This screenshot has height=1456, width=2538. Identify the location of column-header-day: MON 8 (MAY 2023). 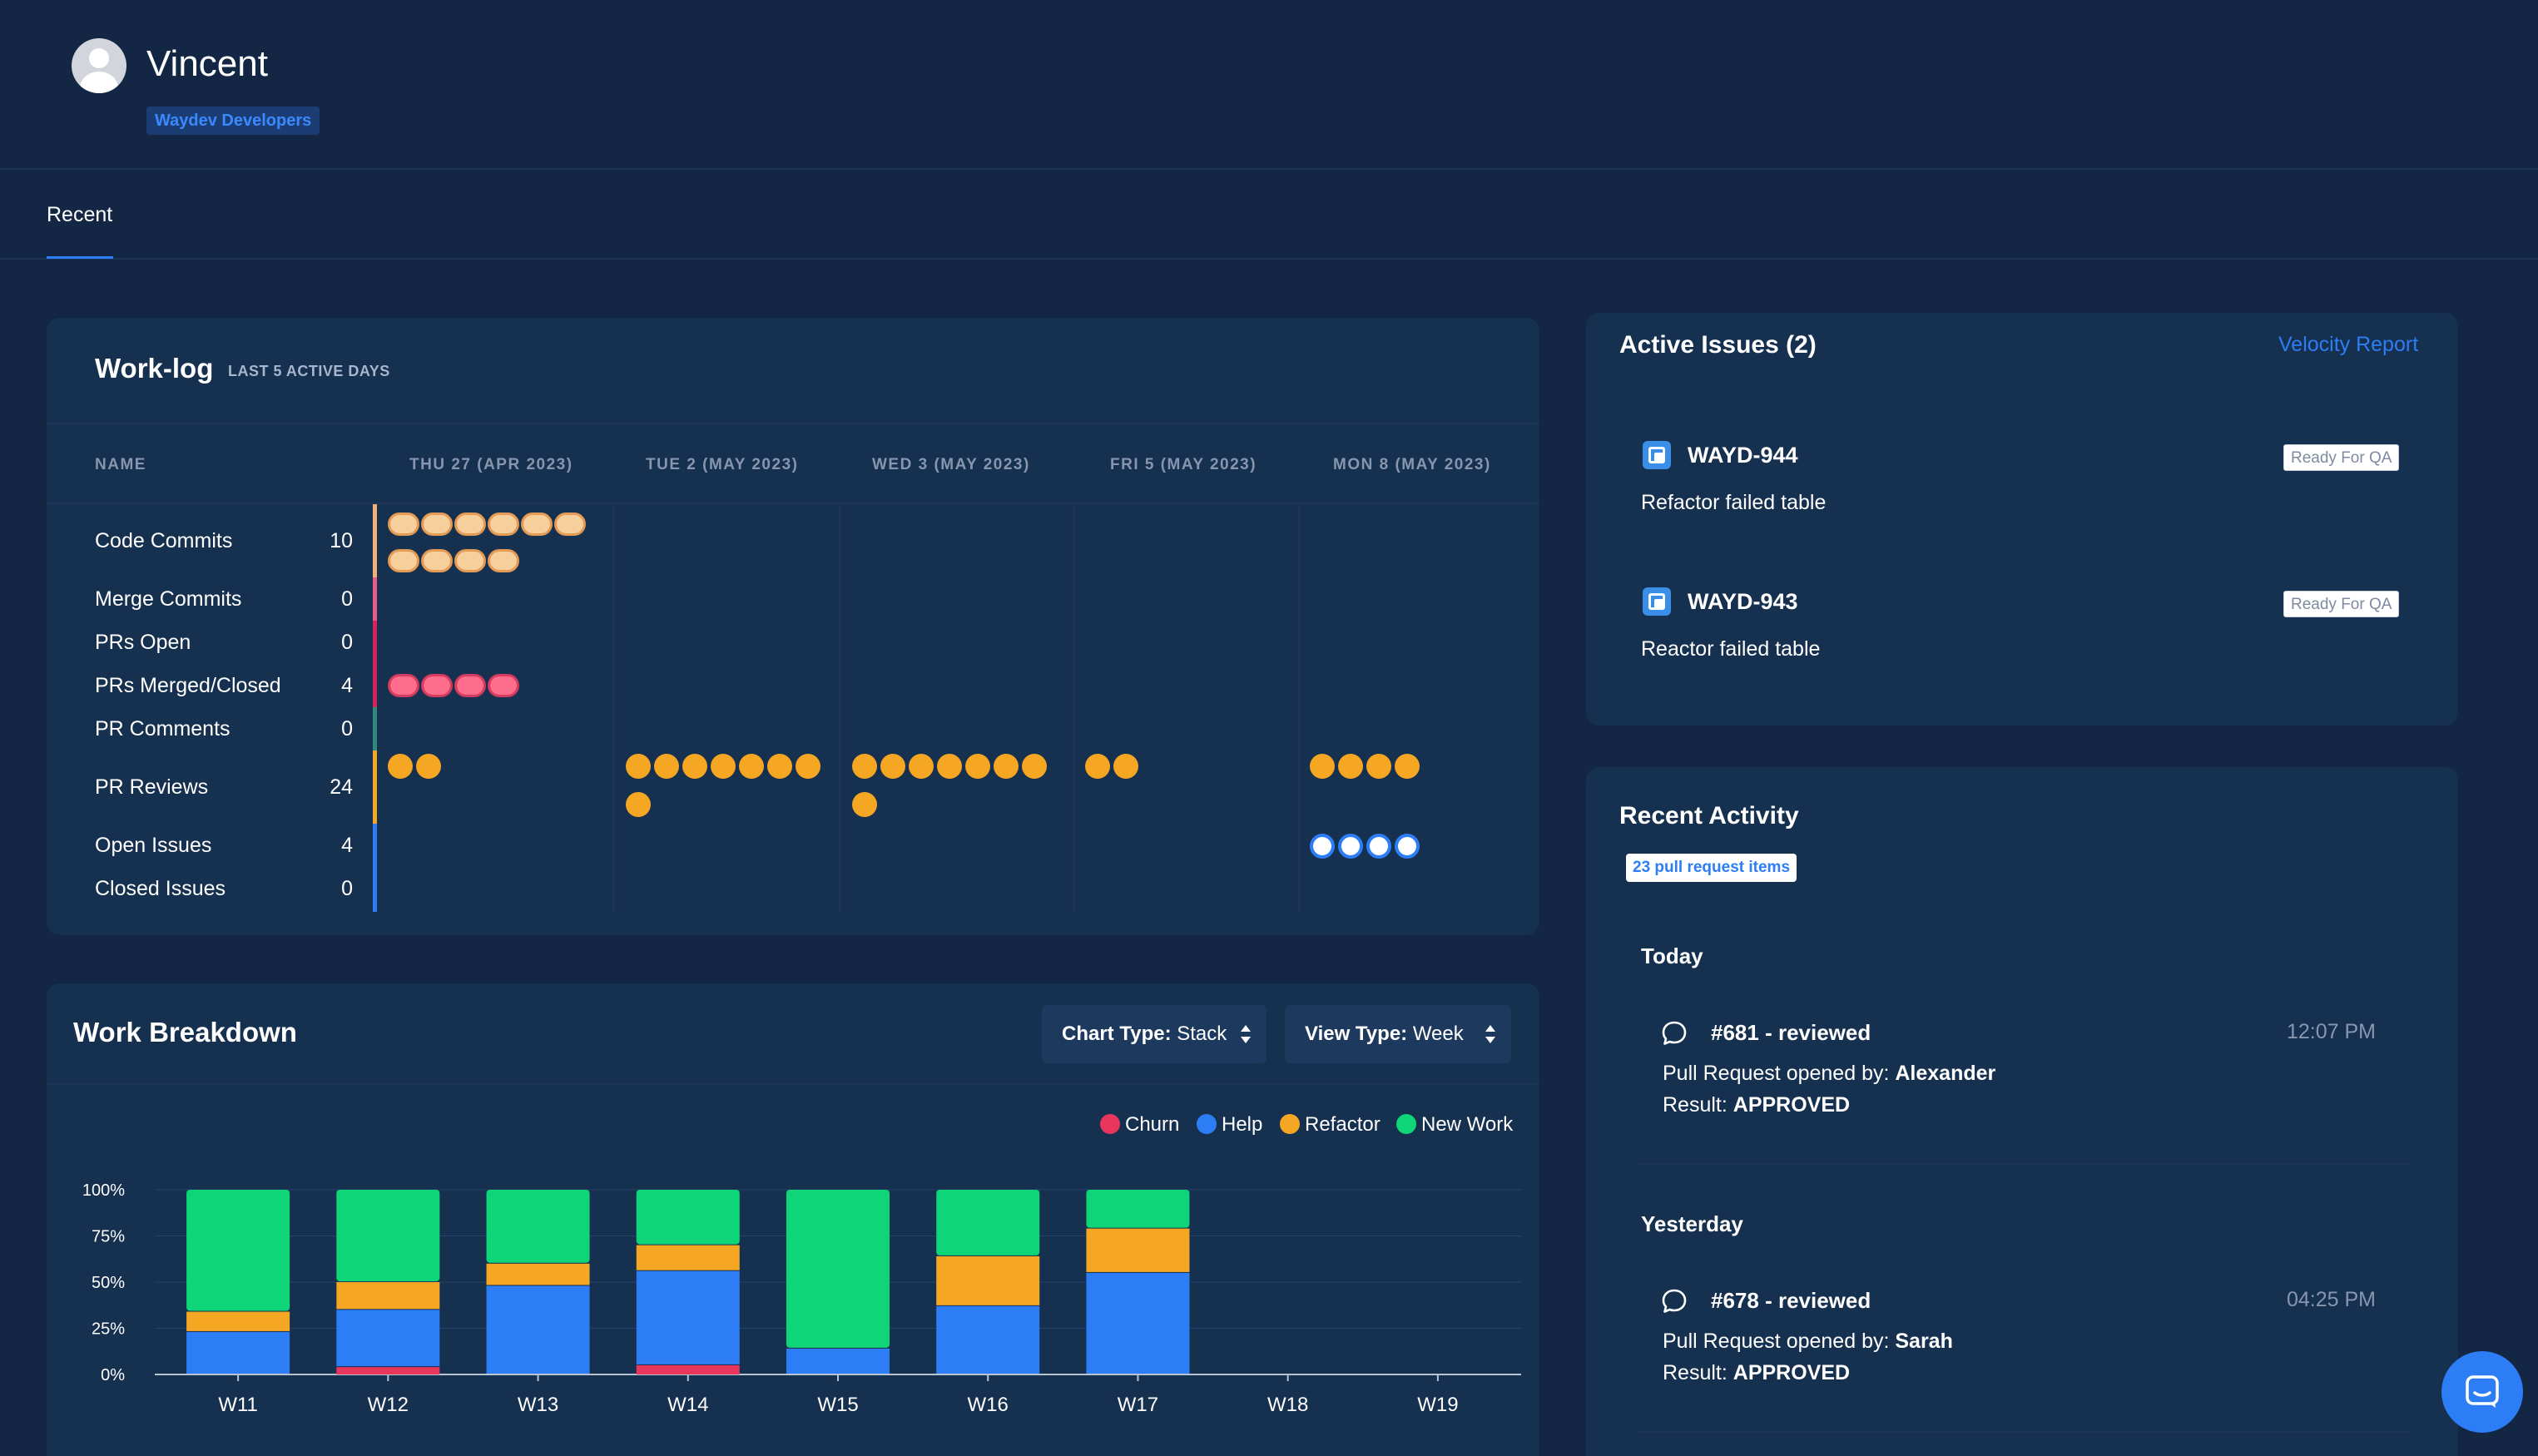
(1412, 464).